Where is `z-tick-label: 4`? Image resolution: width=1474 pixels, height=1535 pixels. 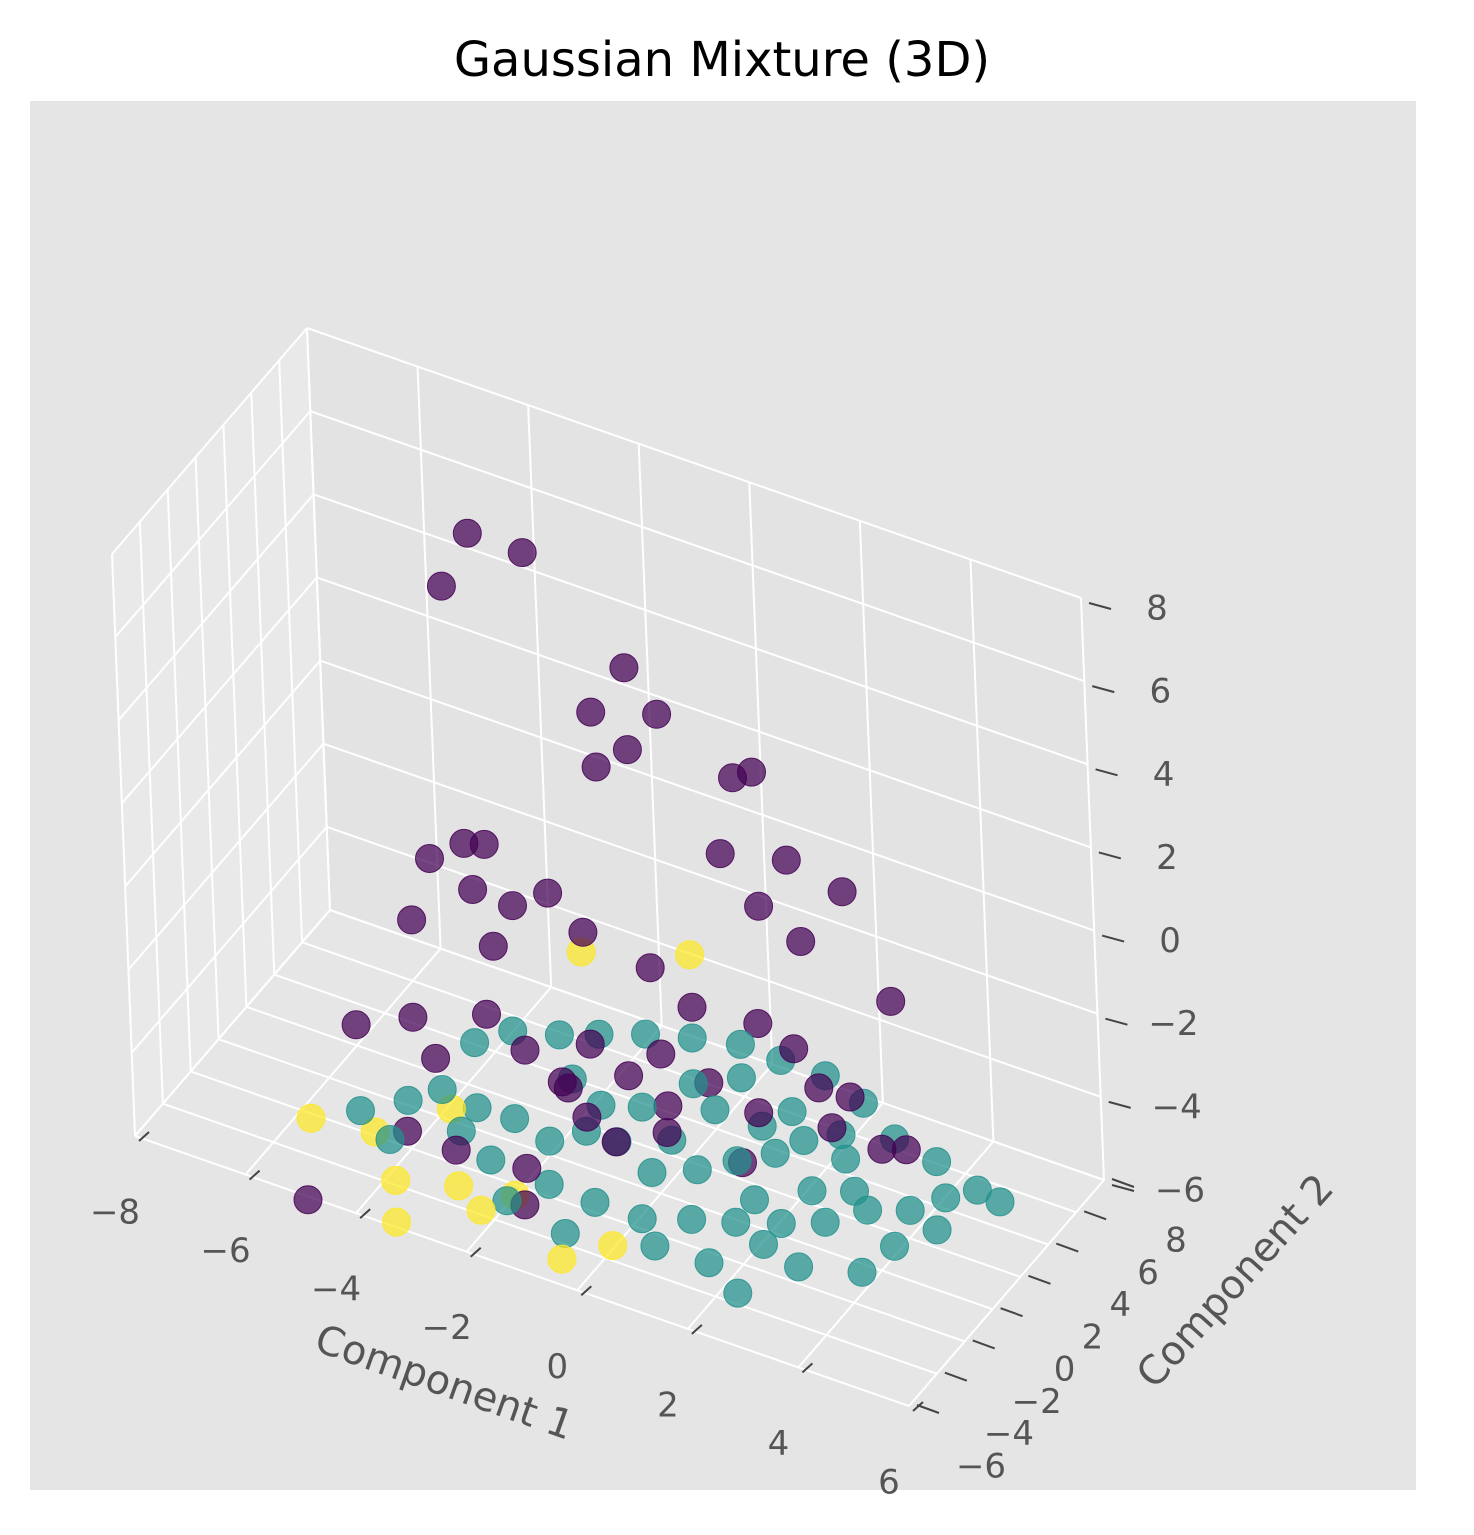
z-tick-label: 4 is located at coordinates (1164, 775).